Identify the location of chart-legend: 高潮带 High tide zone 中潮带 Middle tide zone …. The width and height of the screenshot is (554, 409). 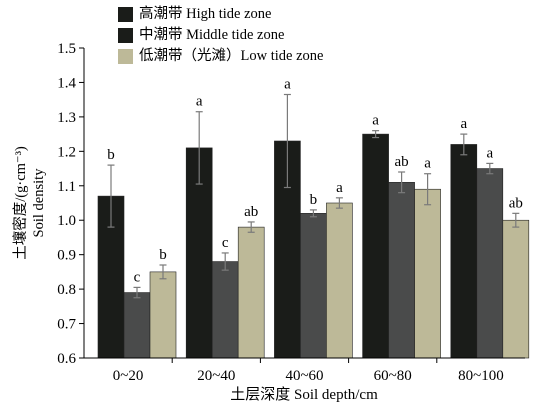
(220, 35).